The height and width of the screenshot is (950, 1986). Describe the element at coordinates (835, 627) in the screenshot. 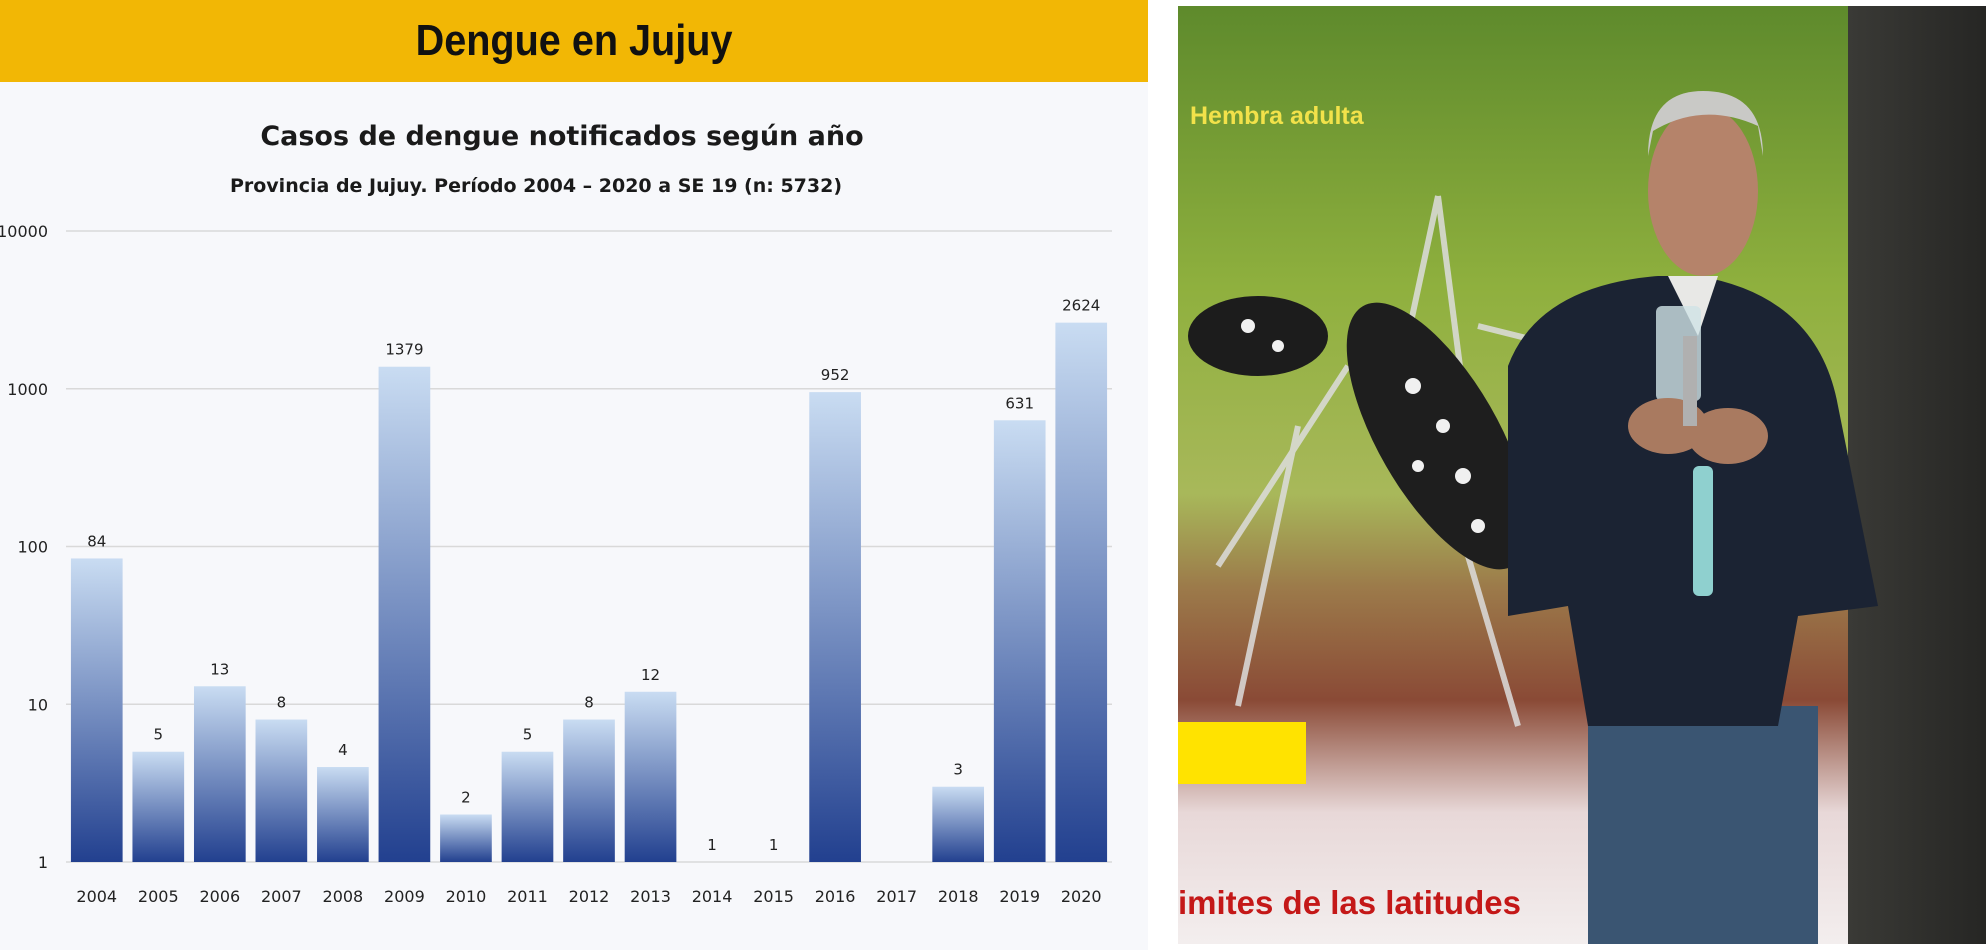

I see `bar-2016` at that location.